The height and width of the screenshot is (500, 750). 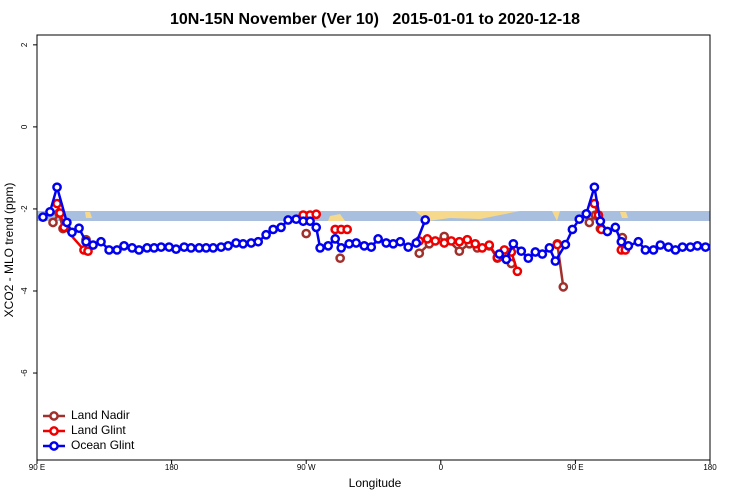 I want to click on ocean-band, so click(x=373, y=216).